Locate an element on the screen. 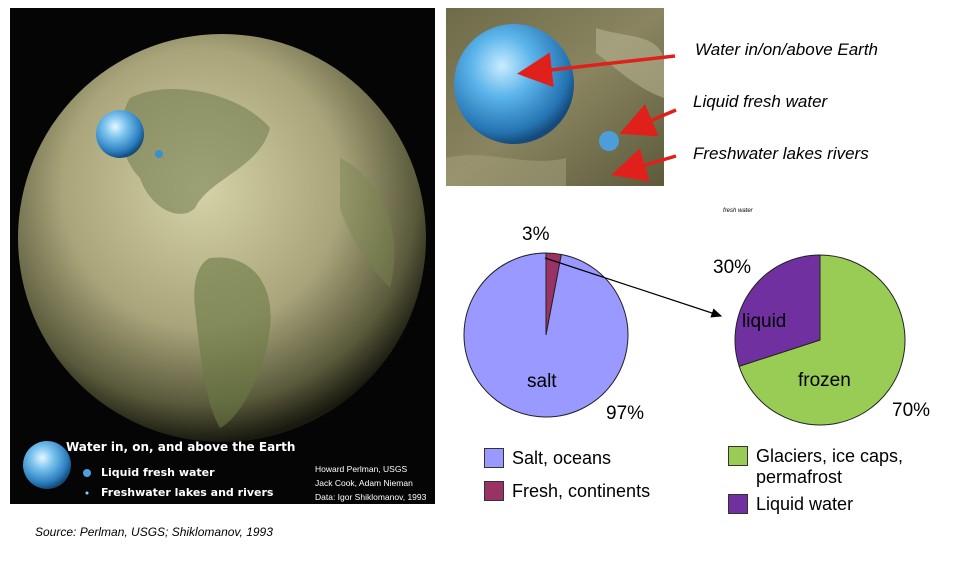 Image resolution: width=954 pixels, height=588 pixels. legend-item-fresh: Fresh, continents is located at coordinates (567, 491).